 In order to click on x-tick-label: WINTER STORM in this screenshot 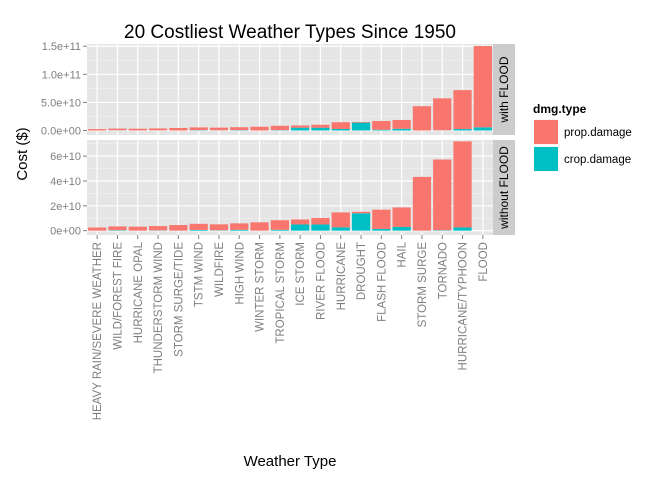, I will do `click(261, 287)`.